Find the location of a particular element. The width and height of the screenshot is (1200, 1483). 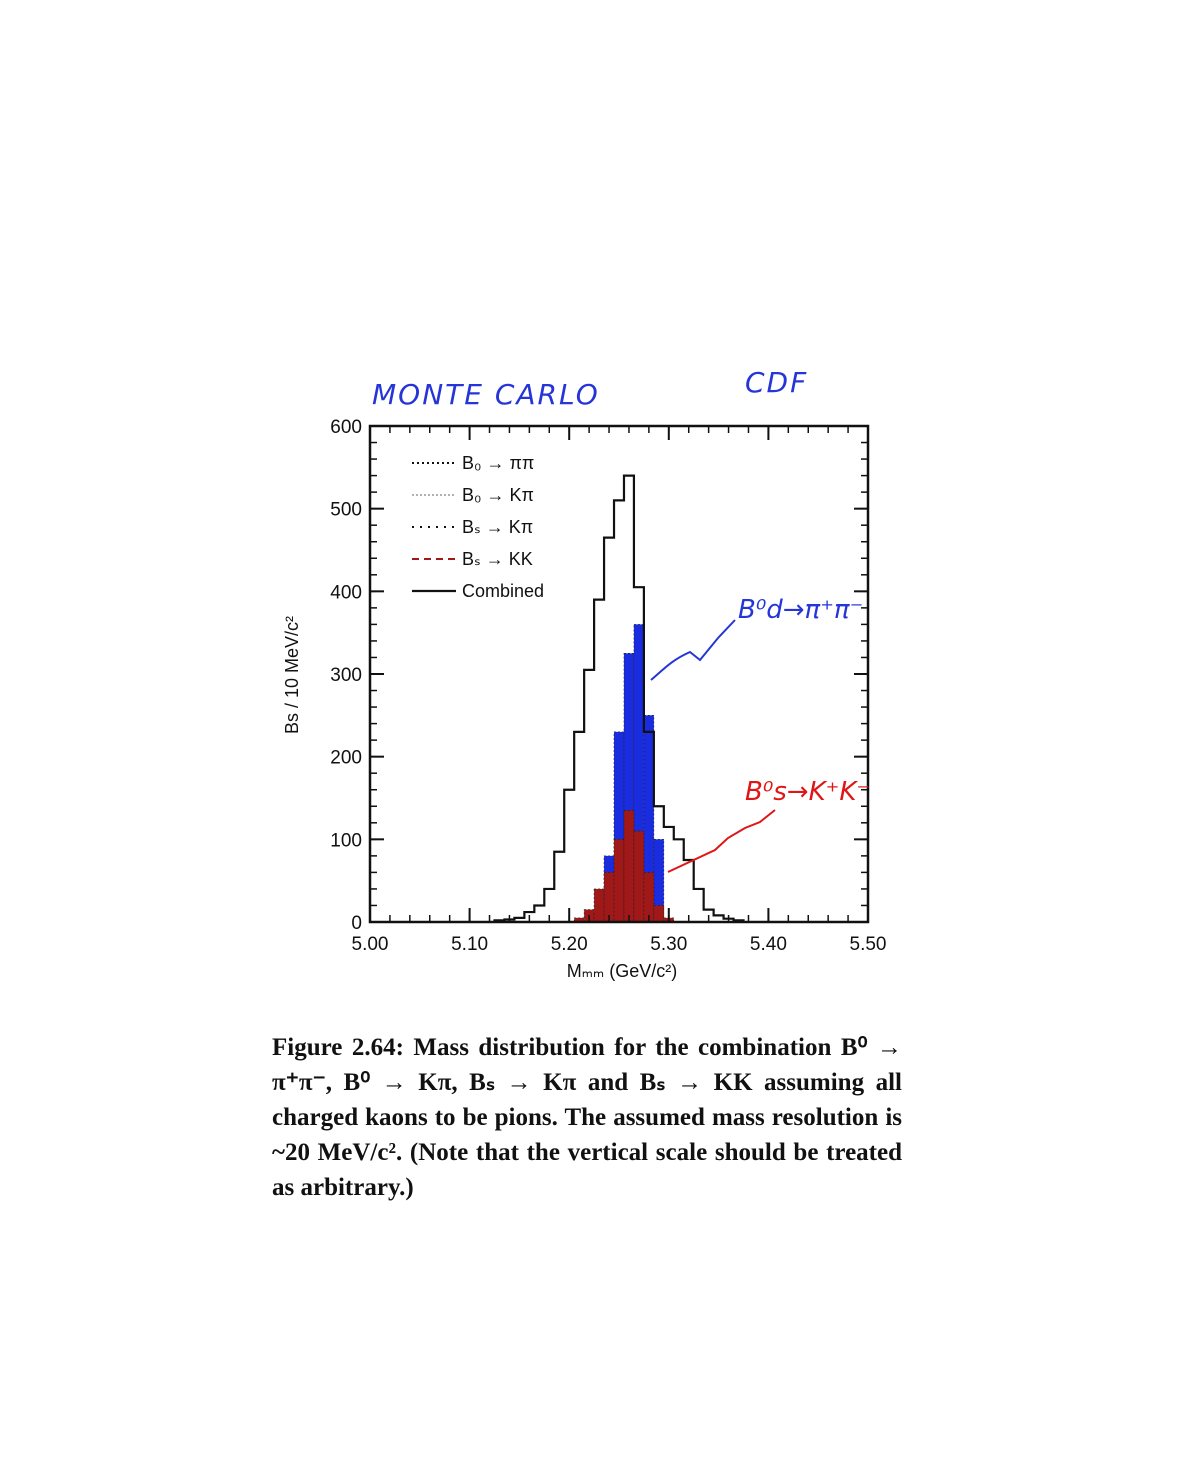

y-tick-label: 0 is located at coordinates (356, 923).